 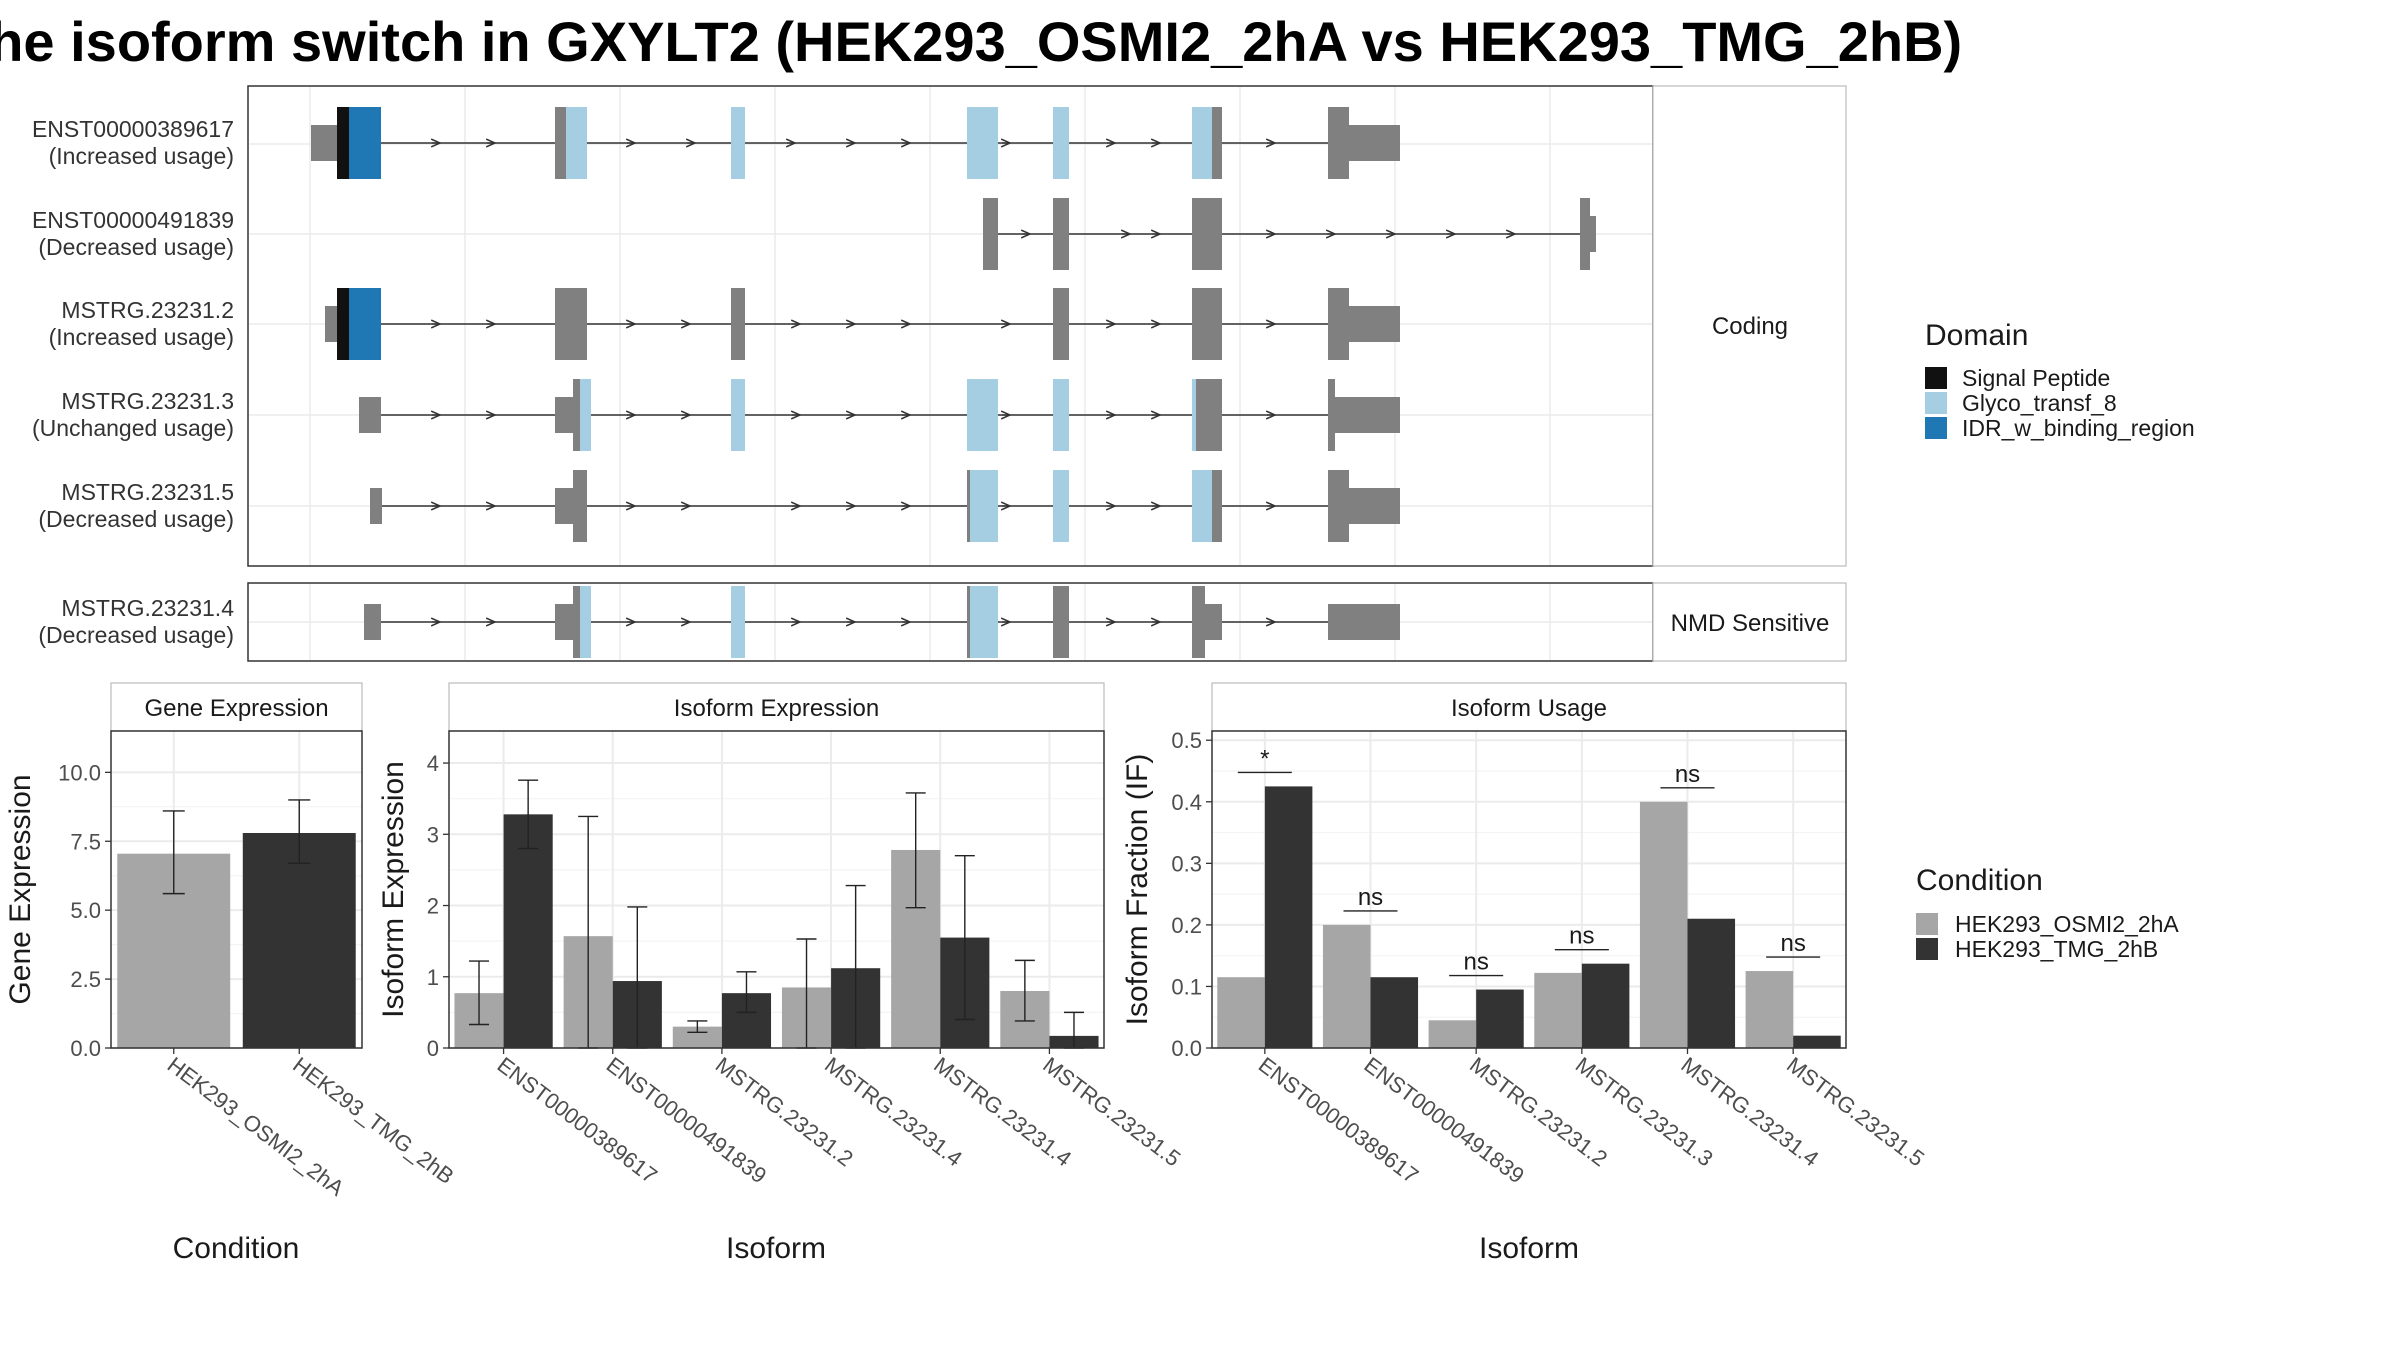 I want to click on condition-legend-label: HEK293_TMG_2hB, so click(x=2056, y=949).